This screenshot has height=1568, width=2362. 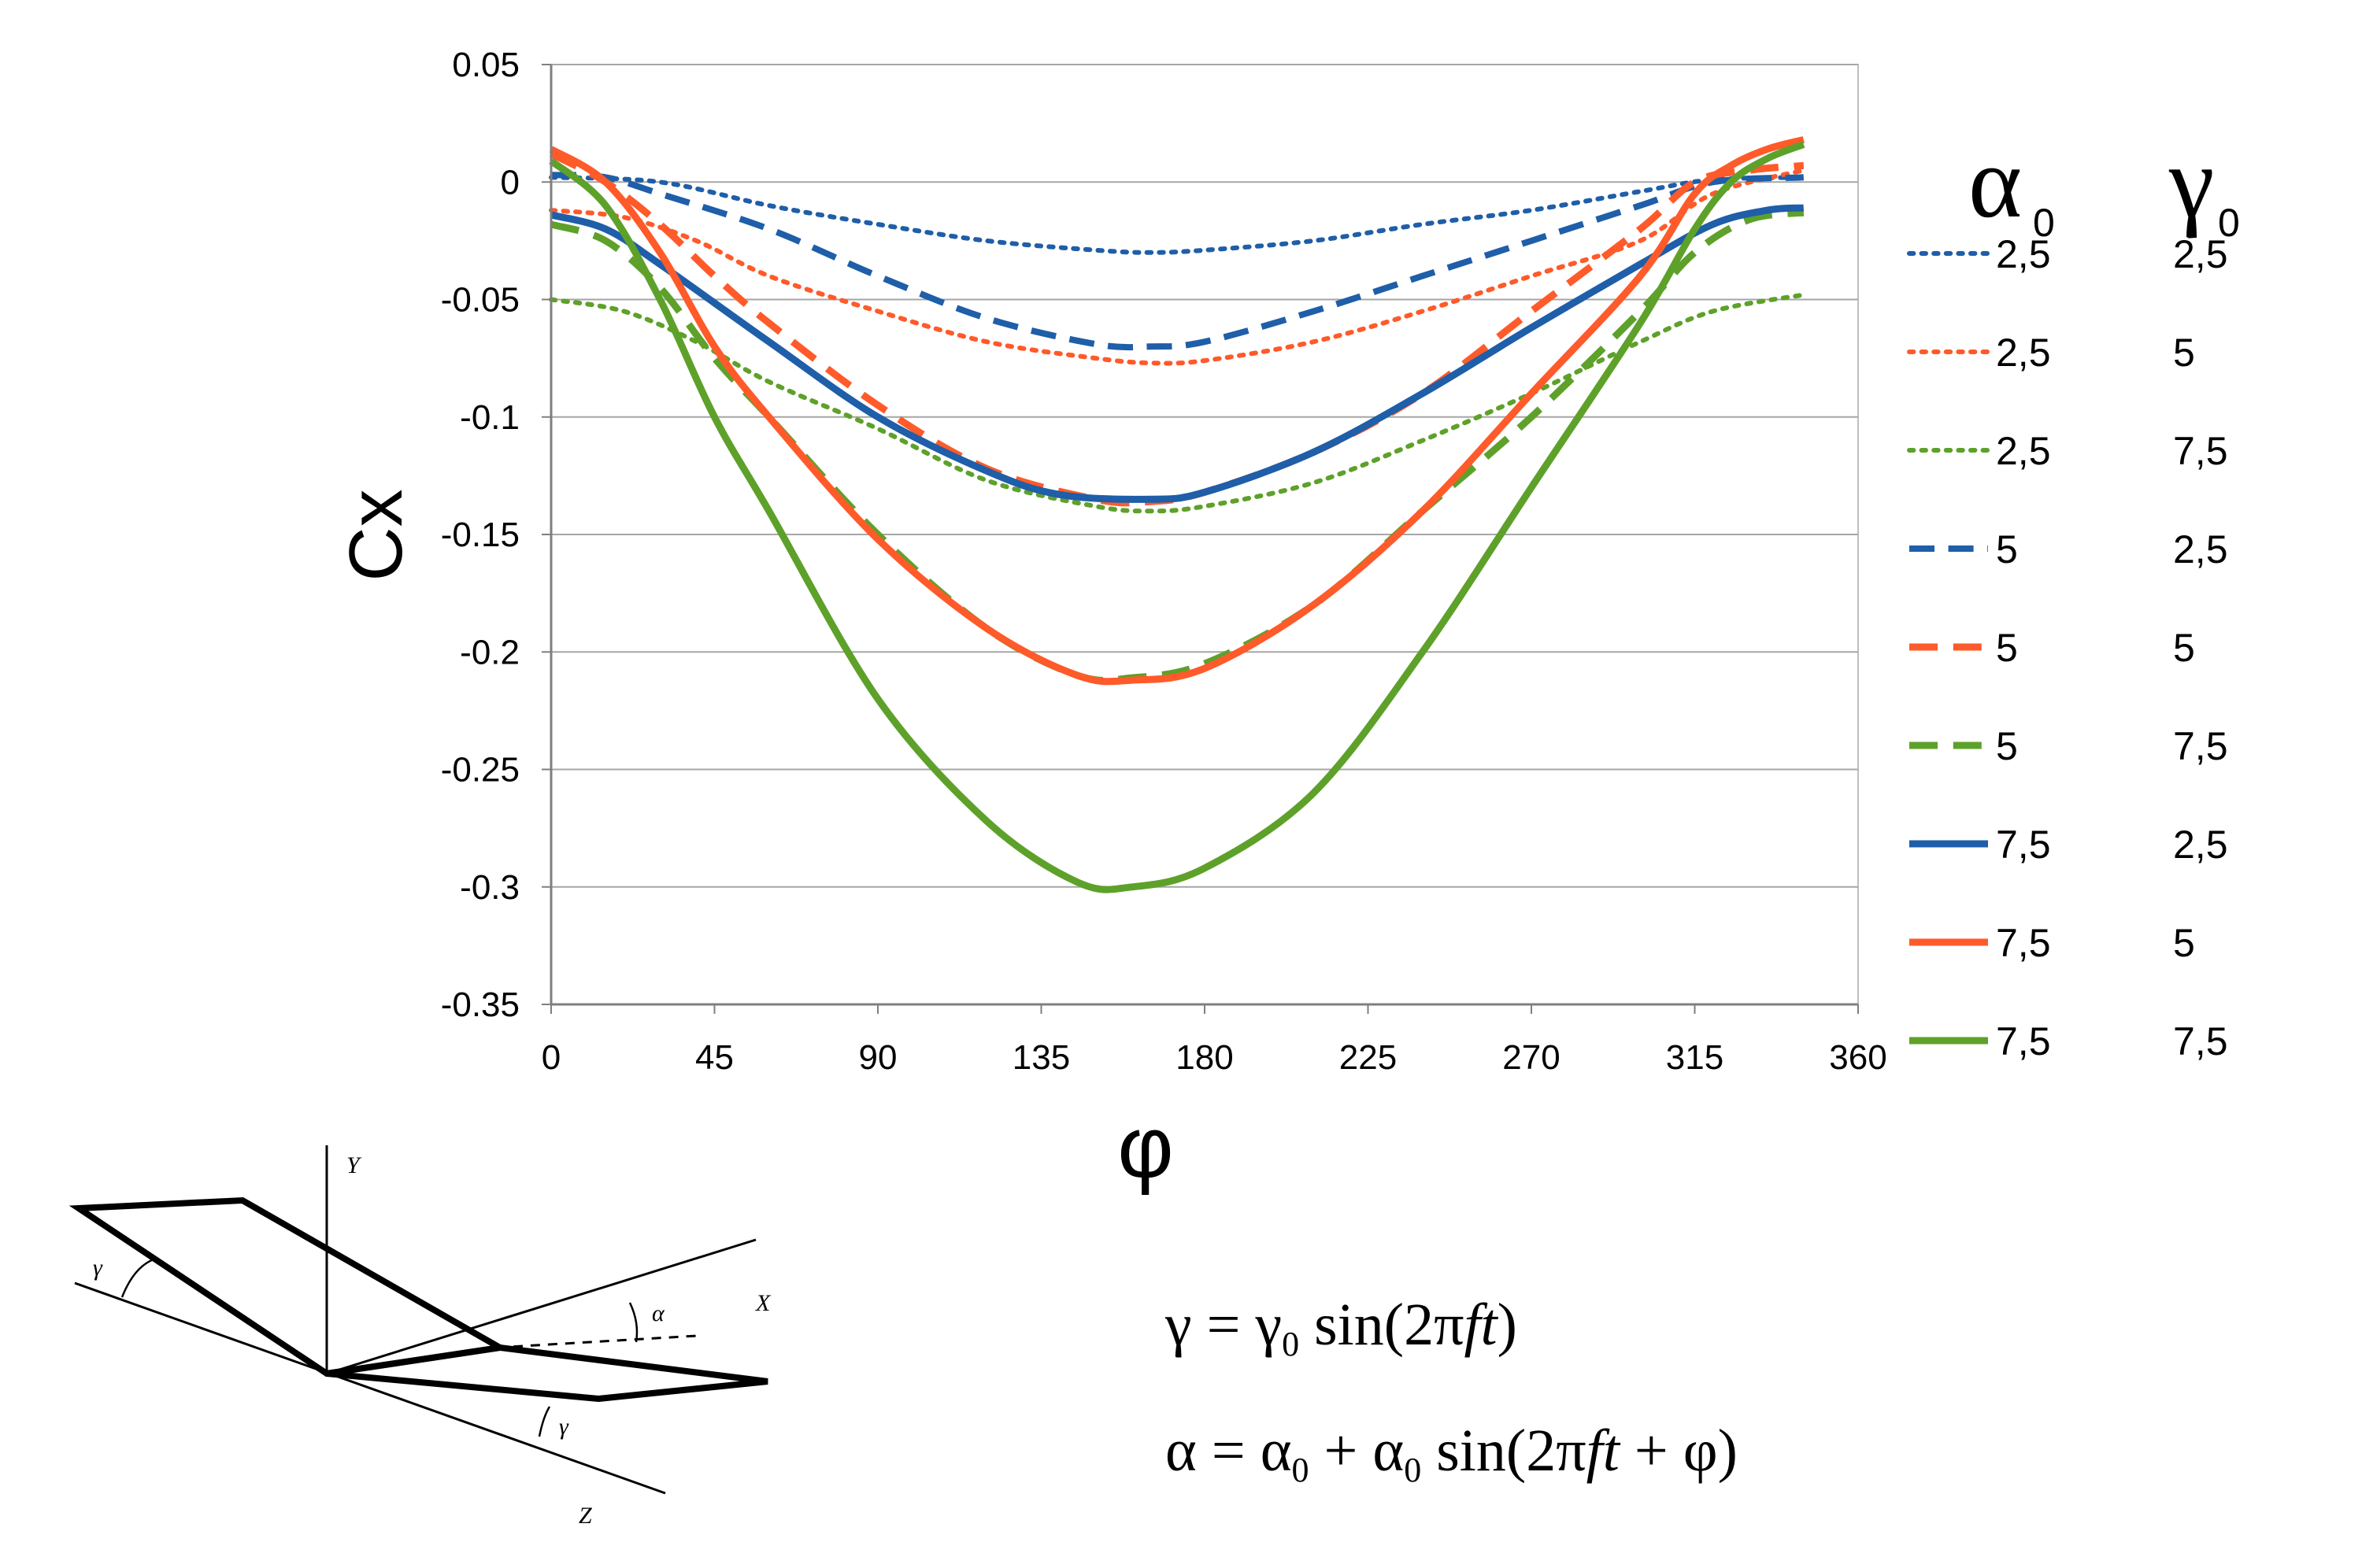 I want to click on formula-alpha: α = α0 + α0 sin(2πft + φ), so click(x=1452, y=1453).